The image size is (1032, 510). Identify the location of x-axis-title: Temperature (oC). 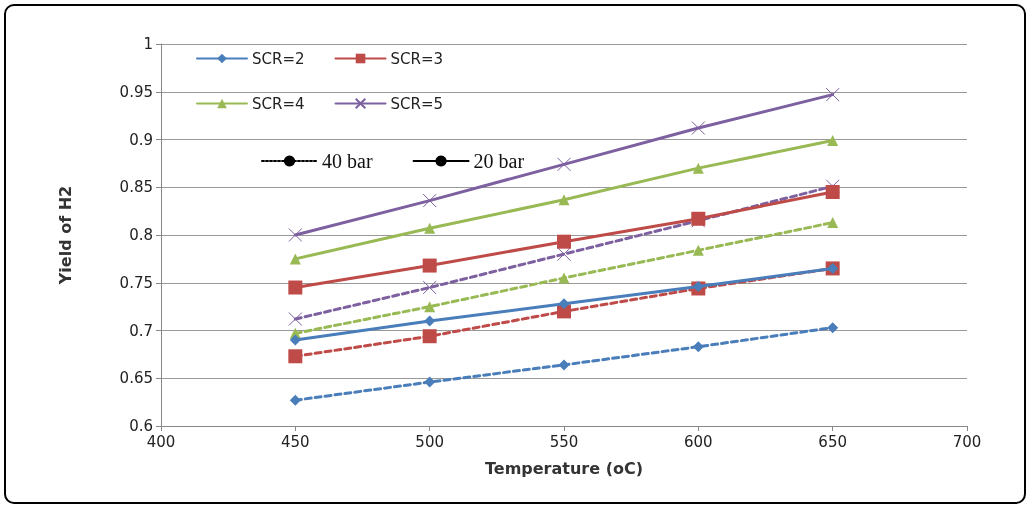
(564, 468).